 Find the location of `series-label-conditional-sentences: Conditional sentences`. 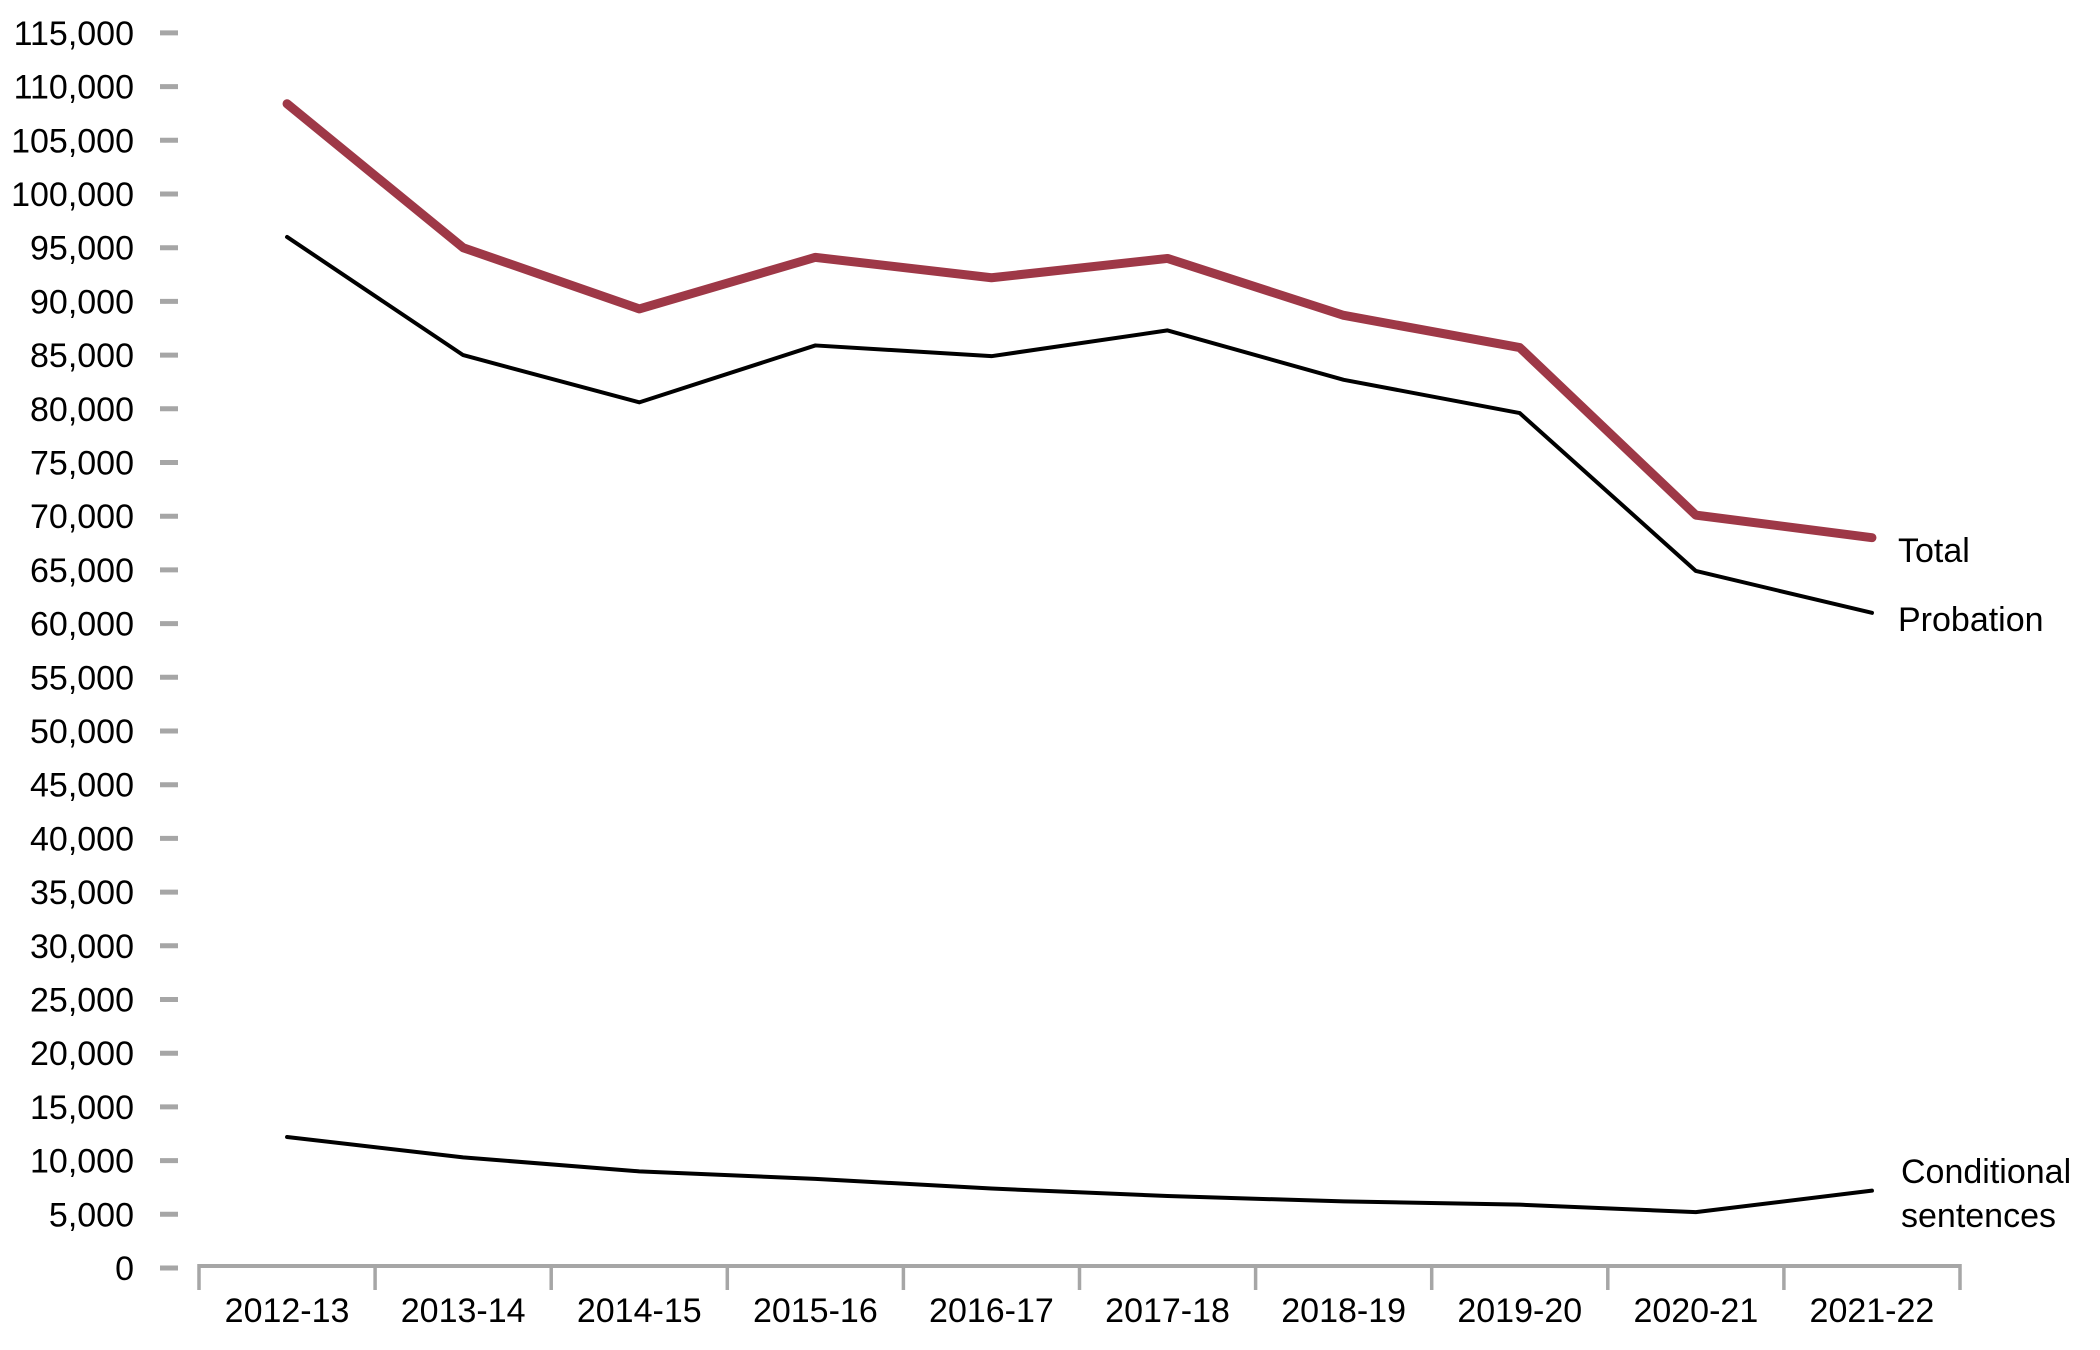

series-label-conditional-sentences: Conditional sentences is located at coordinates (1986, 1194).